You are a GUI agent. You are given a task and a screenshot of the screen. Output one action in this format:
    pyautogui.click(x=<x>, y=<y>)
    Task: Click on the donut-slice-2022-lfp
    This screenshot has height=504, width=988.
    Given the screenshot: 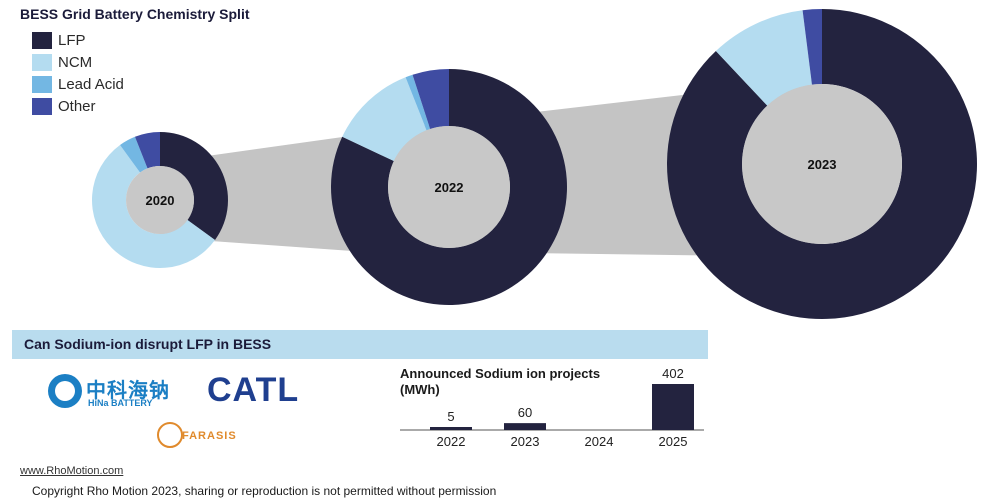 What is the action you would take?
    pyautogui.click(x=449, y=187)
    